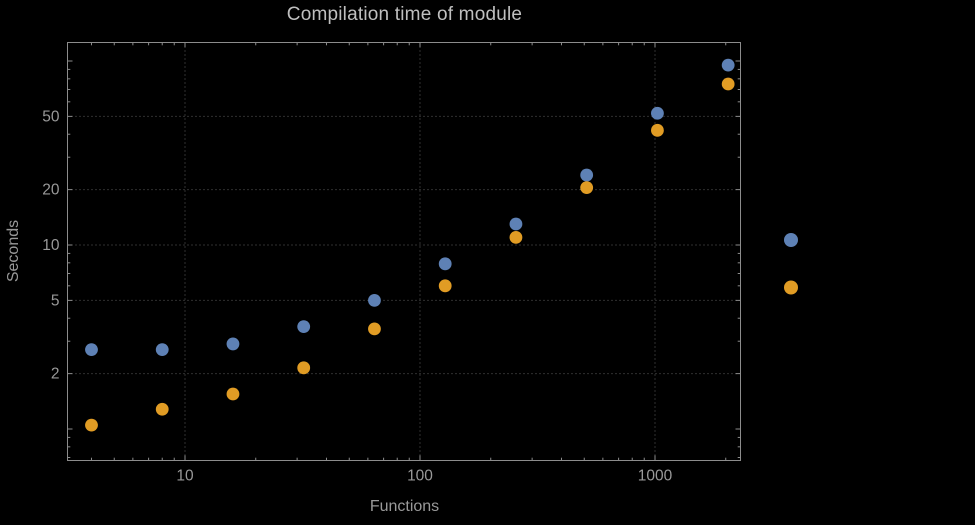  What do you see at coordinates (404, 506) in the screenshot?
I see `x-axis-label: Functions` at bounding box center [404, 506].